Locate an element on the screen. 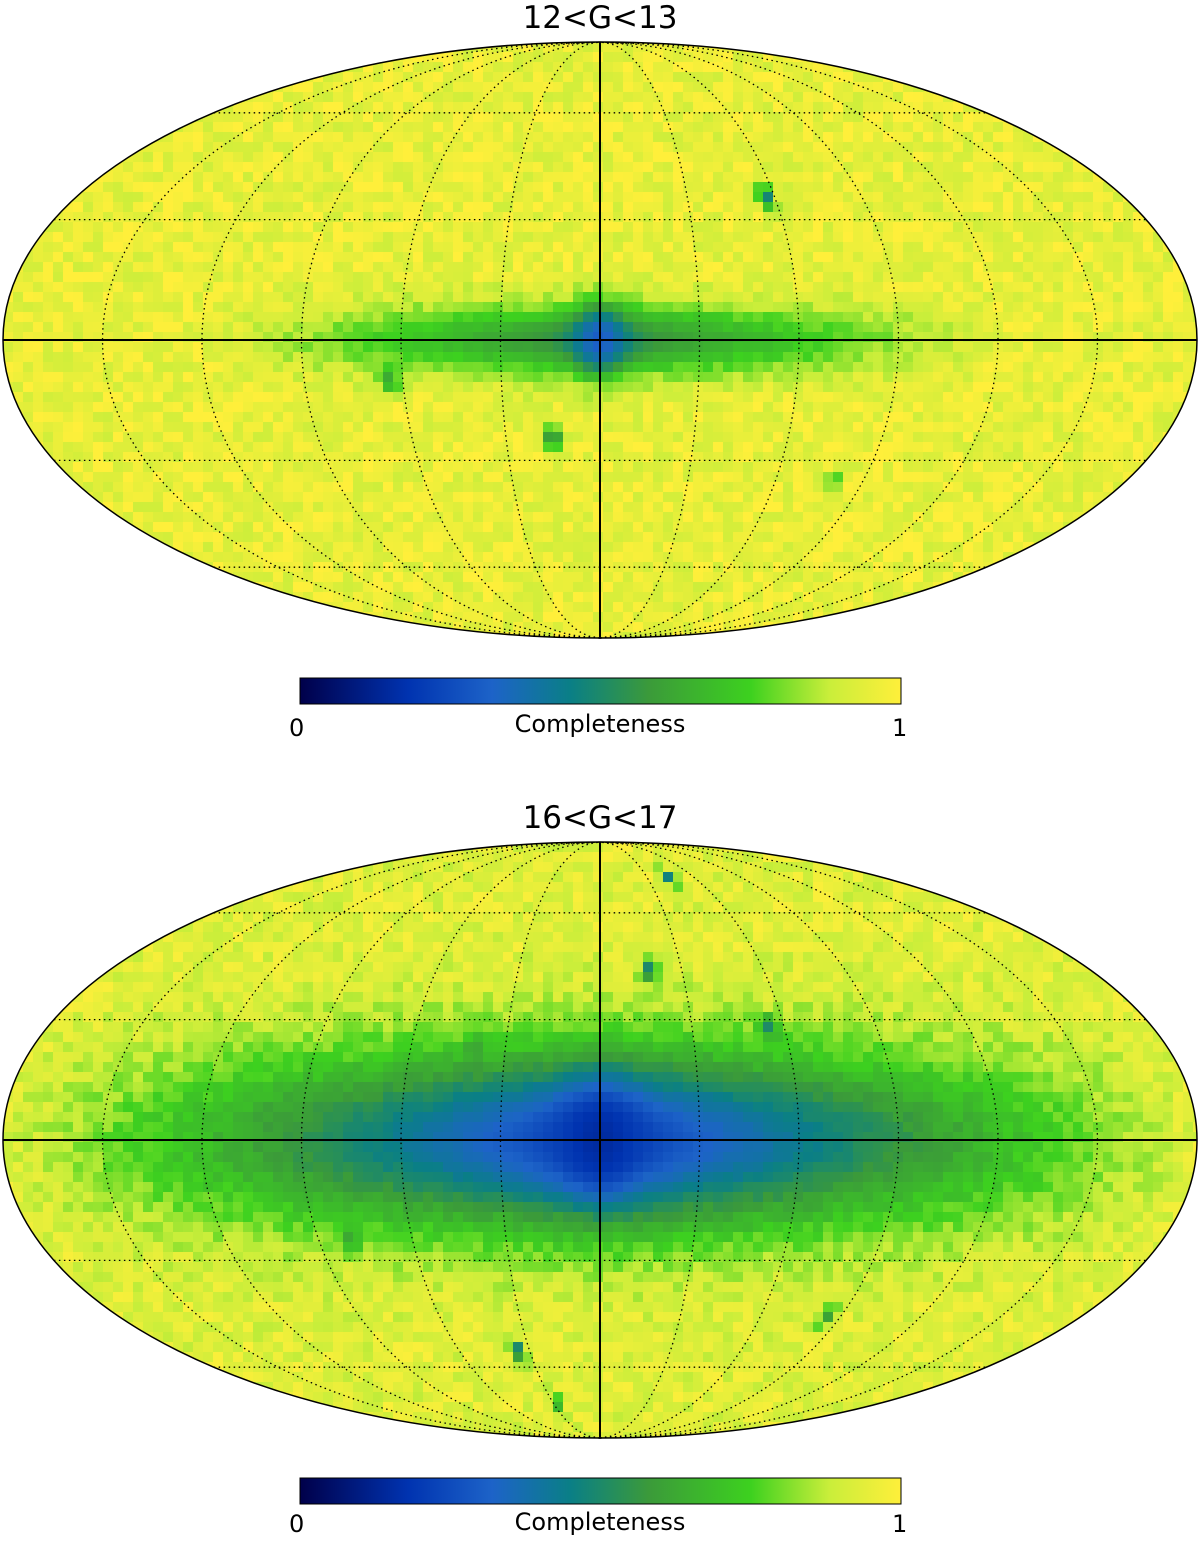 Image resolution: width=1200 pixels, height=1543 pixels. panel-title: 12<G<13 is located at coordinates (600, 18).